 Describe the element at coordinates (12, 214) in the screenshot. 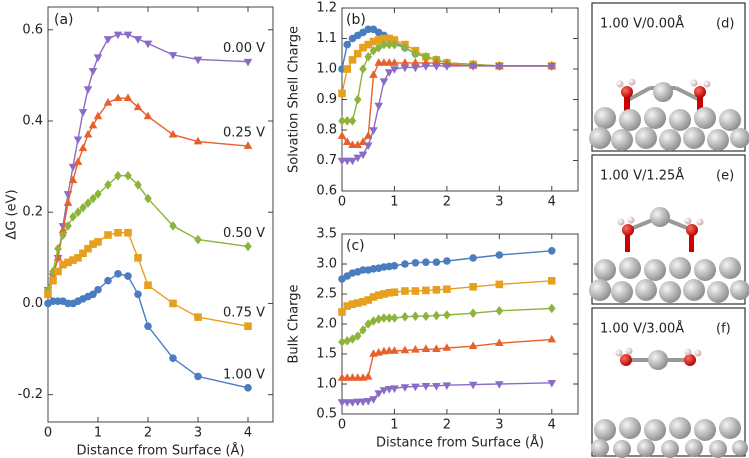

I see `y-axis-title: ΔG (eV)` at that location.